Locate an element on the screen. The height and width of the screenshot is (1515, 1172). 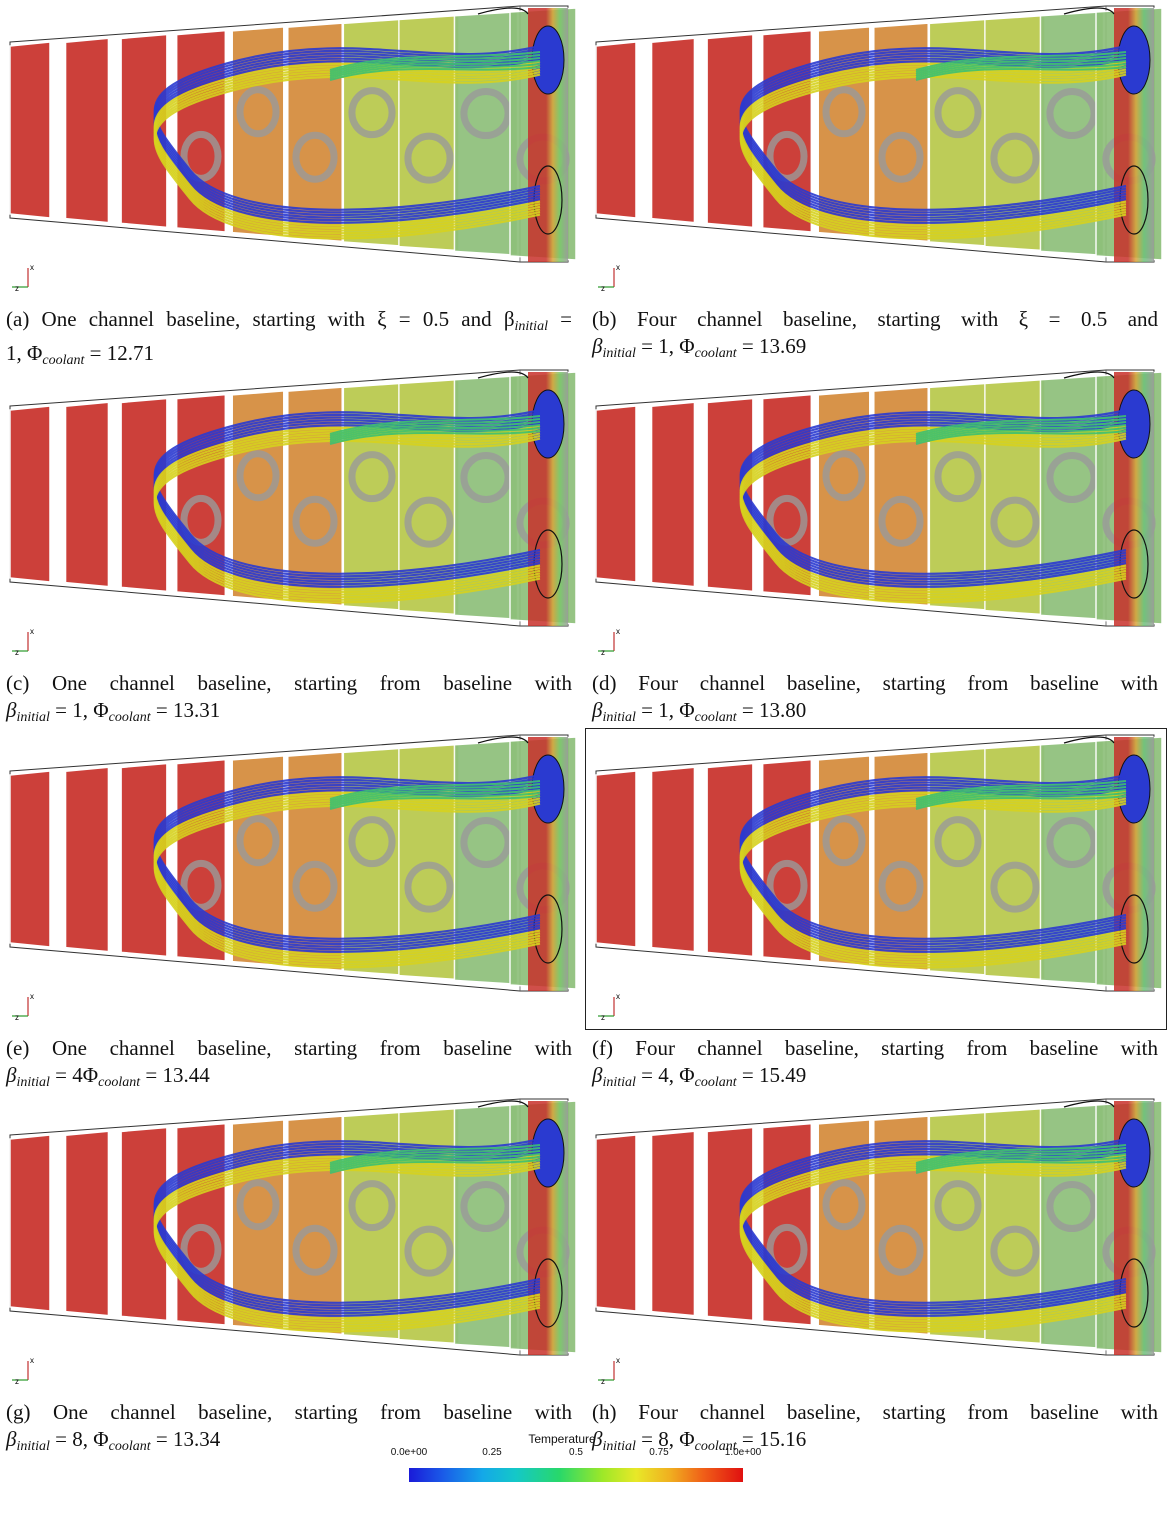
caption-text: = 13.69 is located at coordinates (771, 346).